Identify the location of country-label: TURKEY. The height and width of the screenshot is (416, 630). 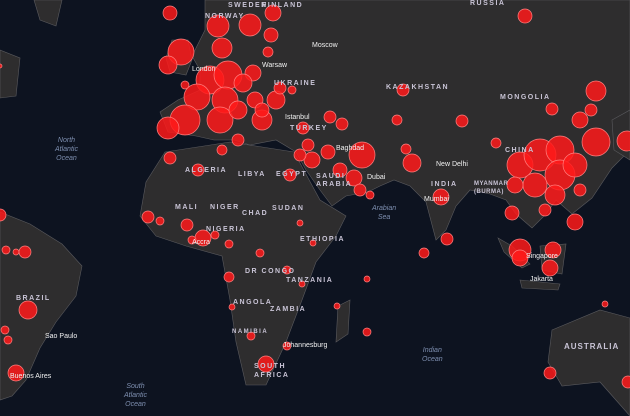
(309, 128).